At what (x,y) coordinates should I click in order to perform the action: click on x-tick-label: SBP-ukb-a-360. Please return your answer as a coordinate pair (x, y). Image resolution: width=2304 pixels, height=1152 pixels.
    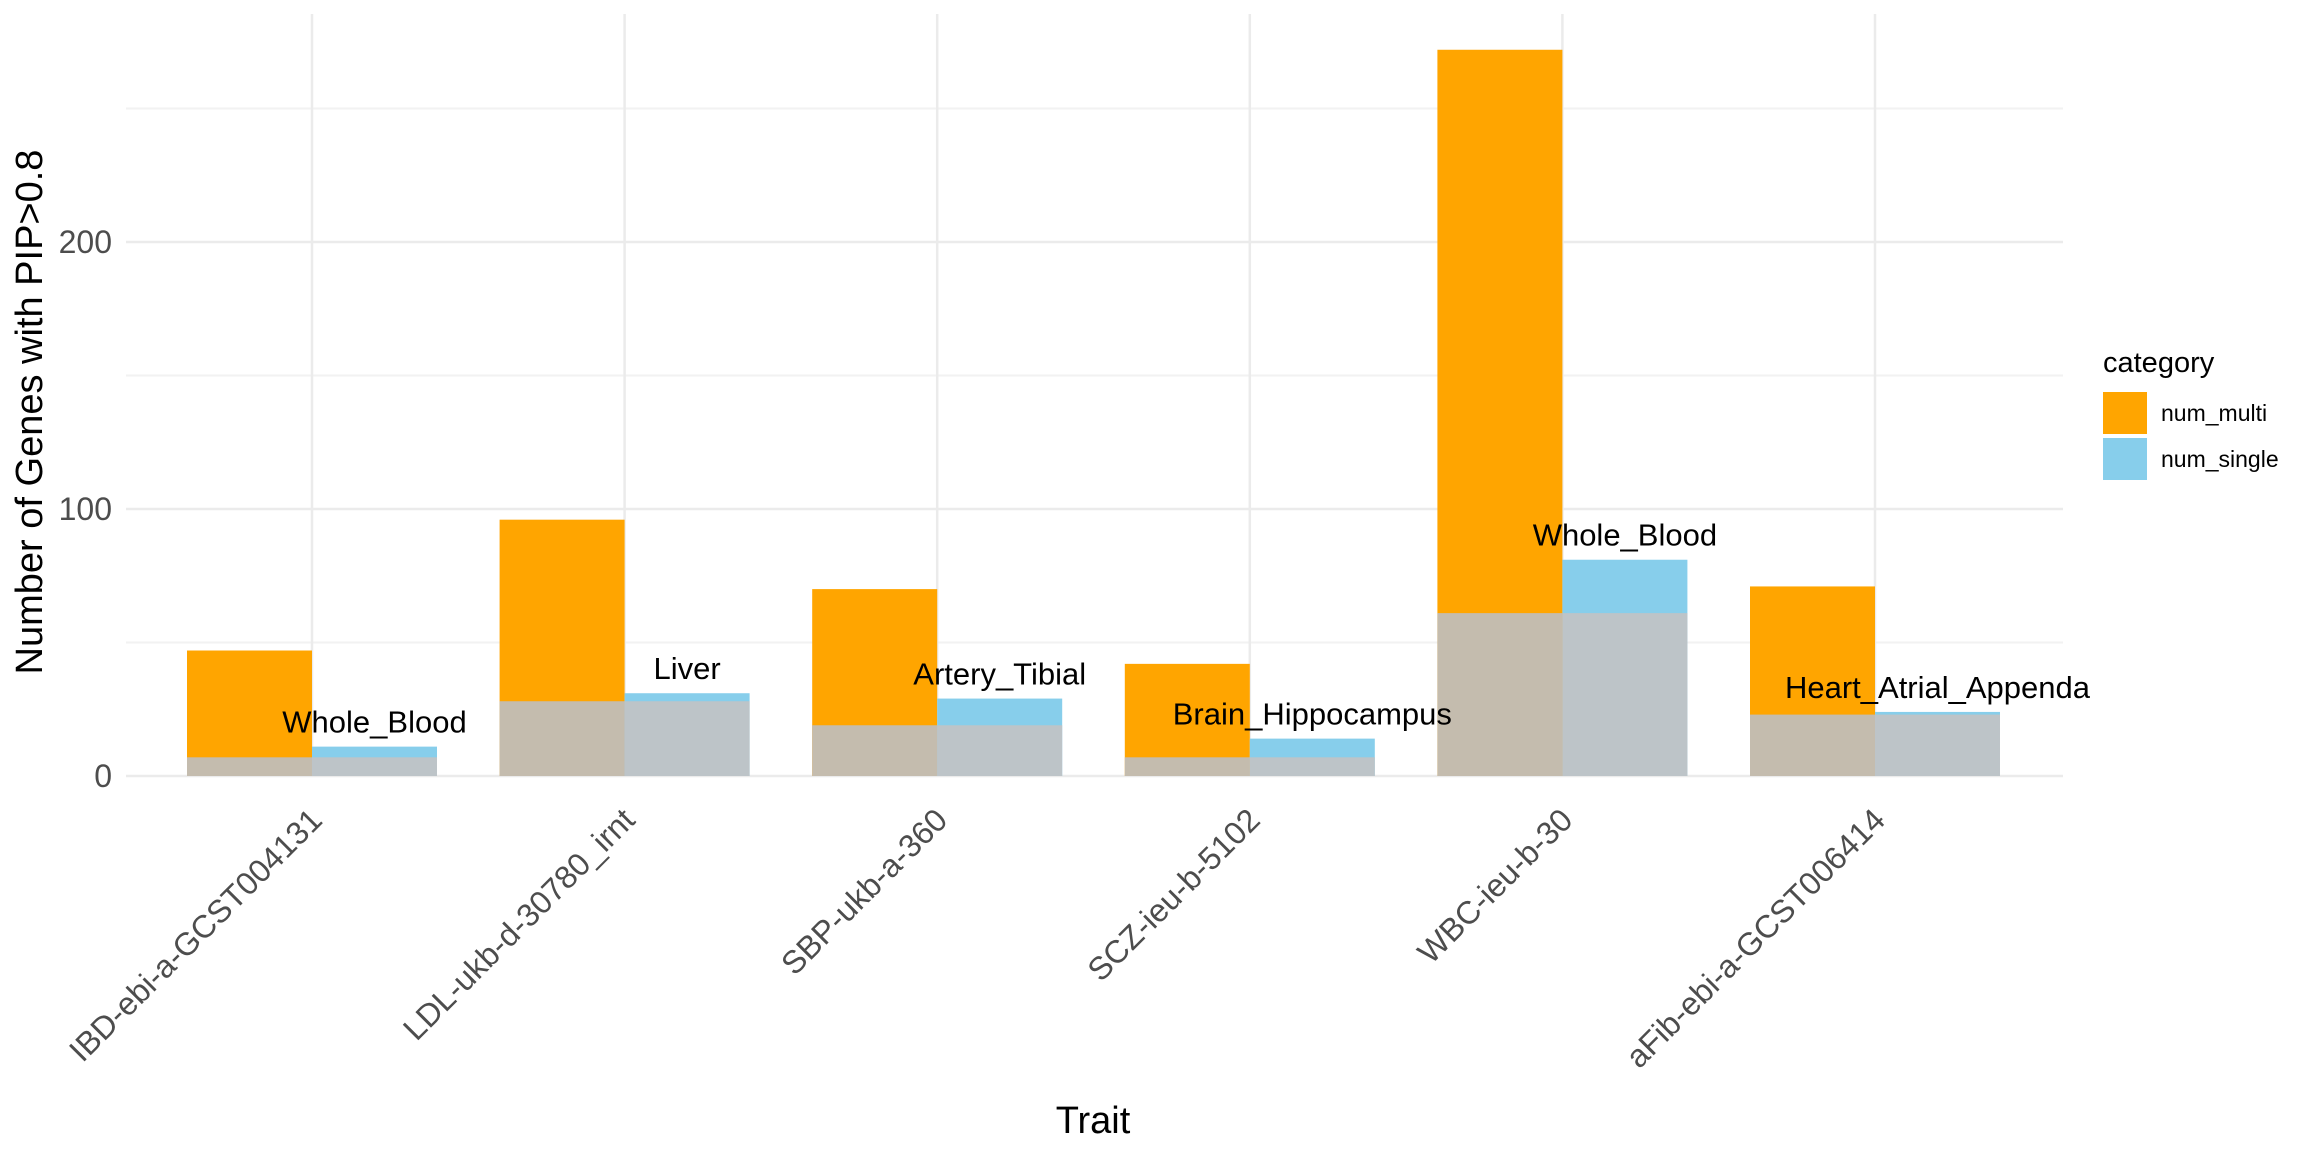
    Looking at the image, I should click on (864, 891).